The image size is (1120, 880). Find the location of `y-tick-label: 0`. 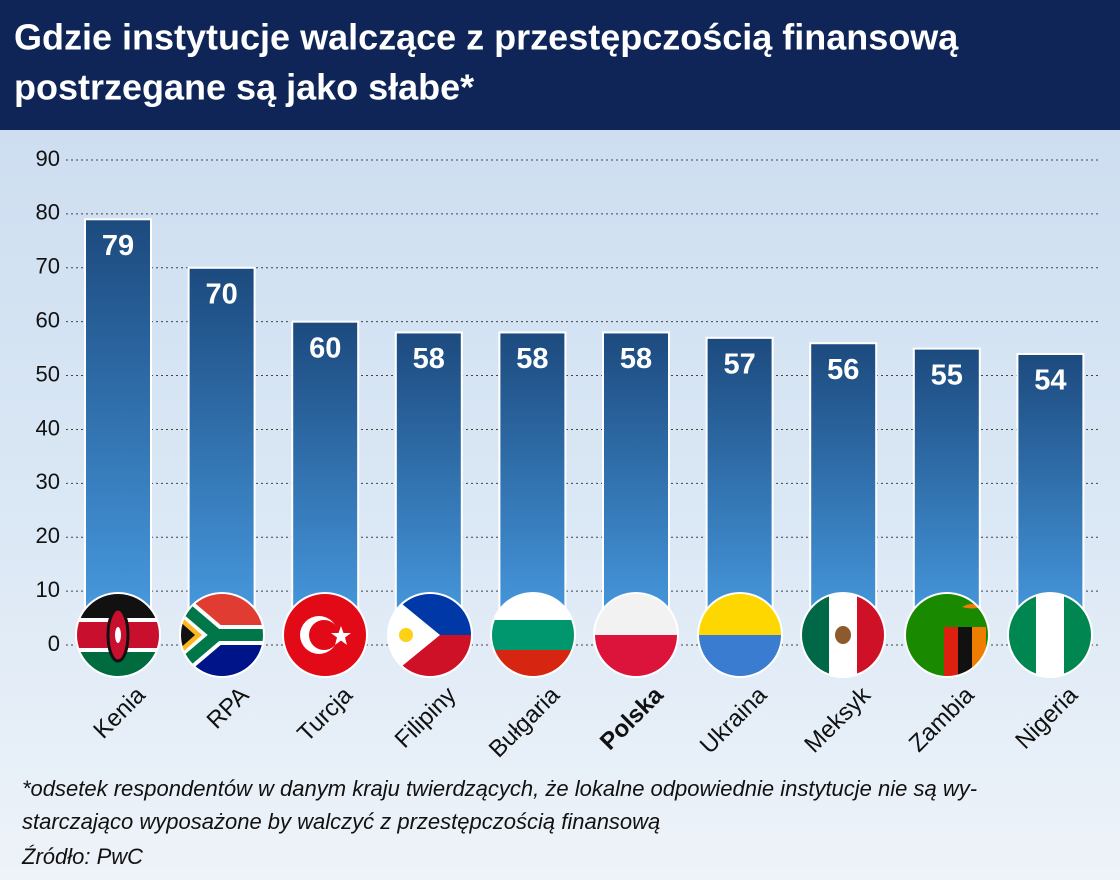

y-tick-label: 0 is located at coordinates (54, 643).